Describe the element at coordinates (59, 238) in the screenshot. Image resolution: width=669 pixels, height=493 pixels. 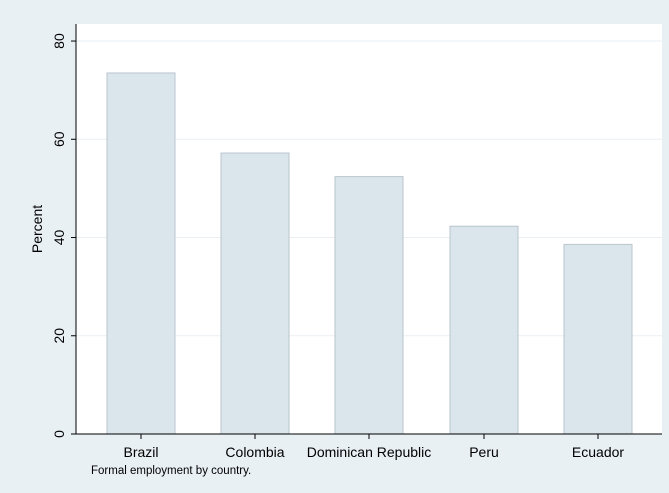
I see `y-tick-label-40: 40` at that location.